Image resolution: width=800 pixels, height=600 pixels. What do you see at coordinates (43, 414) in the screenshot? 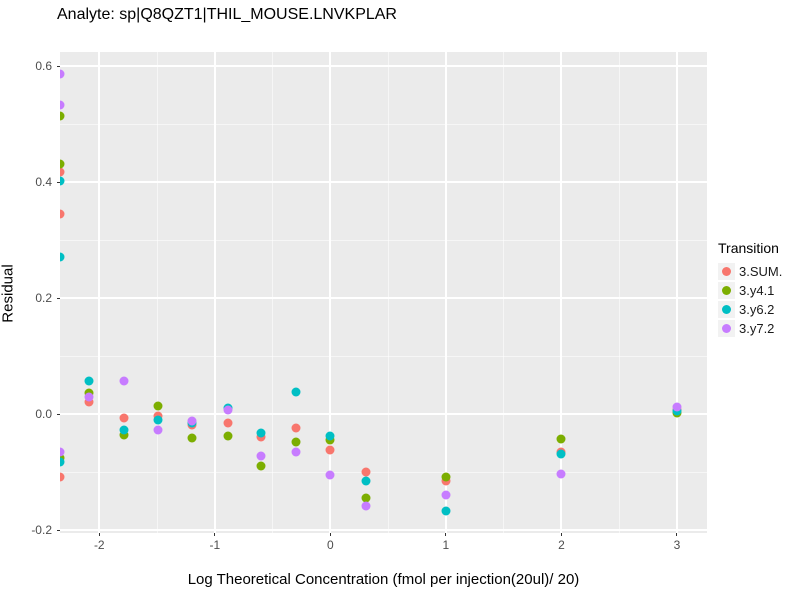
I see `y-tick-label: 0.0` at bounding box center [43, 414].